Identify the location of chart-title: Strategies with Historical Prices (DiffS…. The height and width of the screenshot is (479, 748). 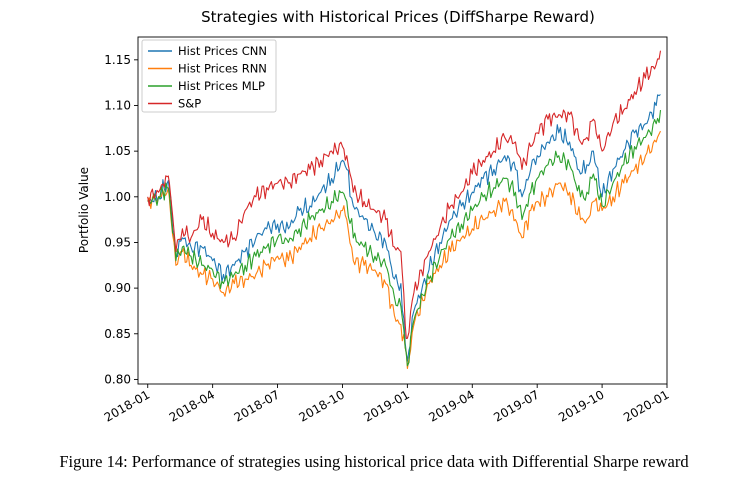
(398, 17).